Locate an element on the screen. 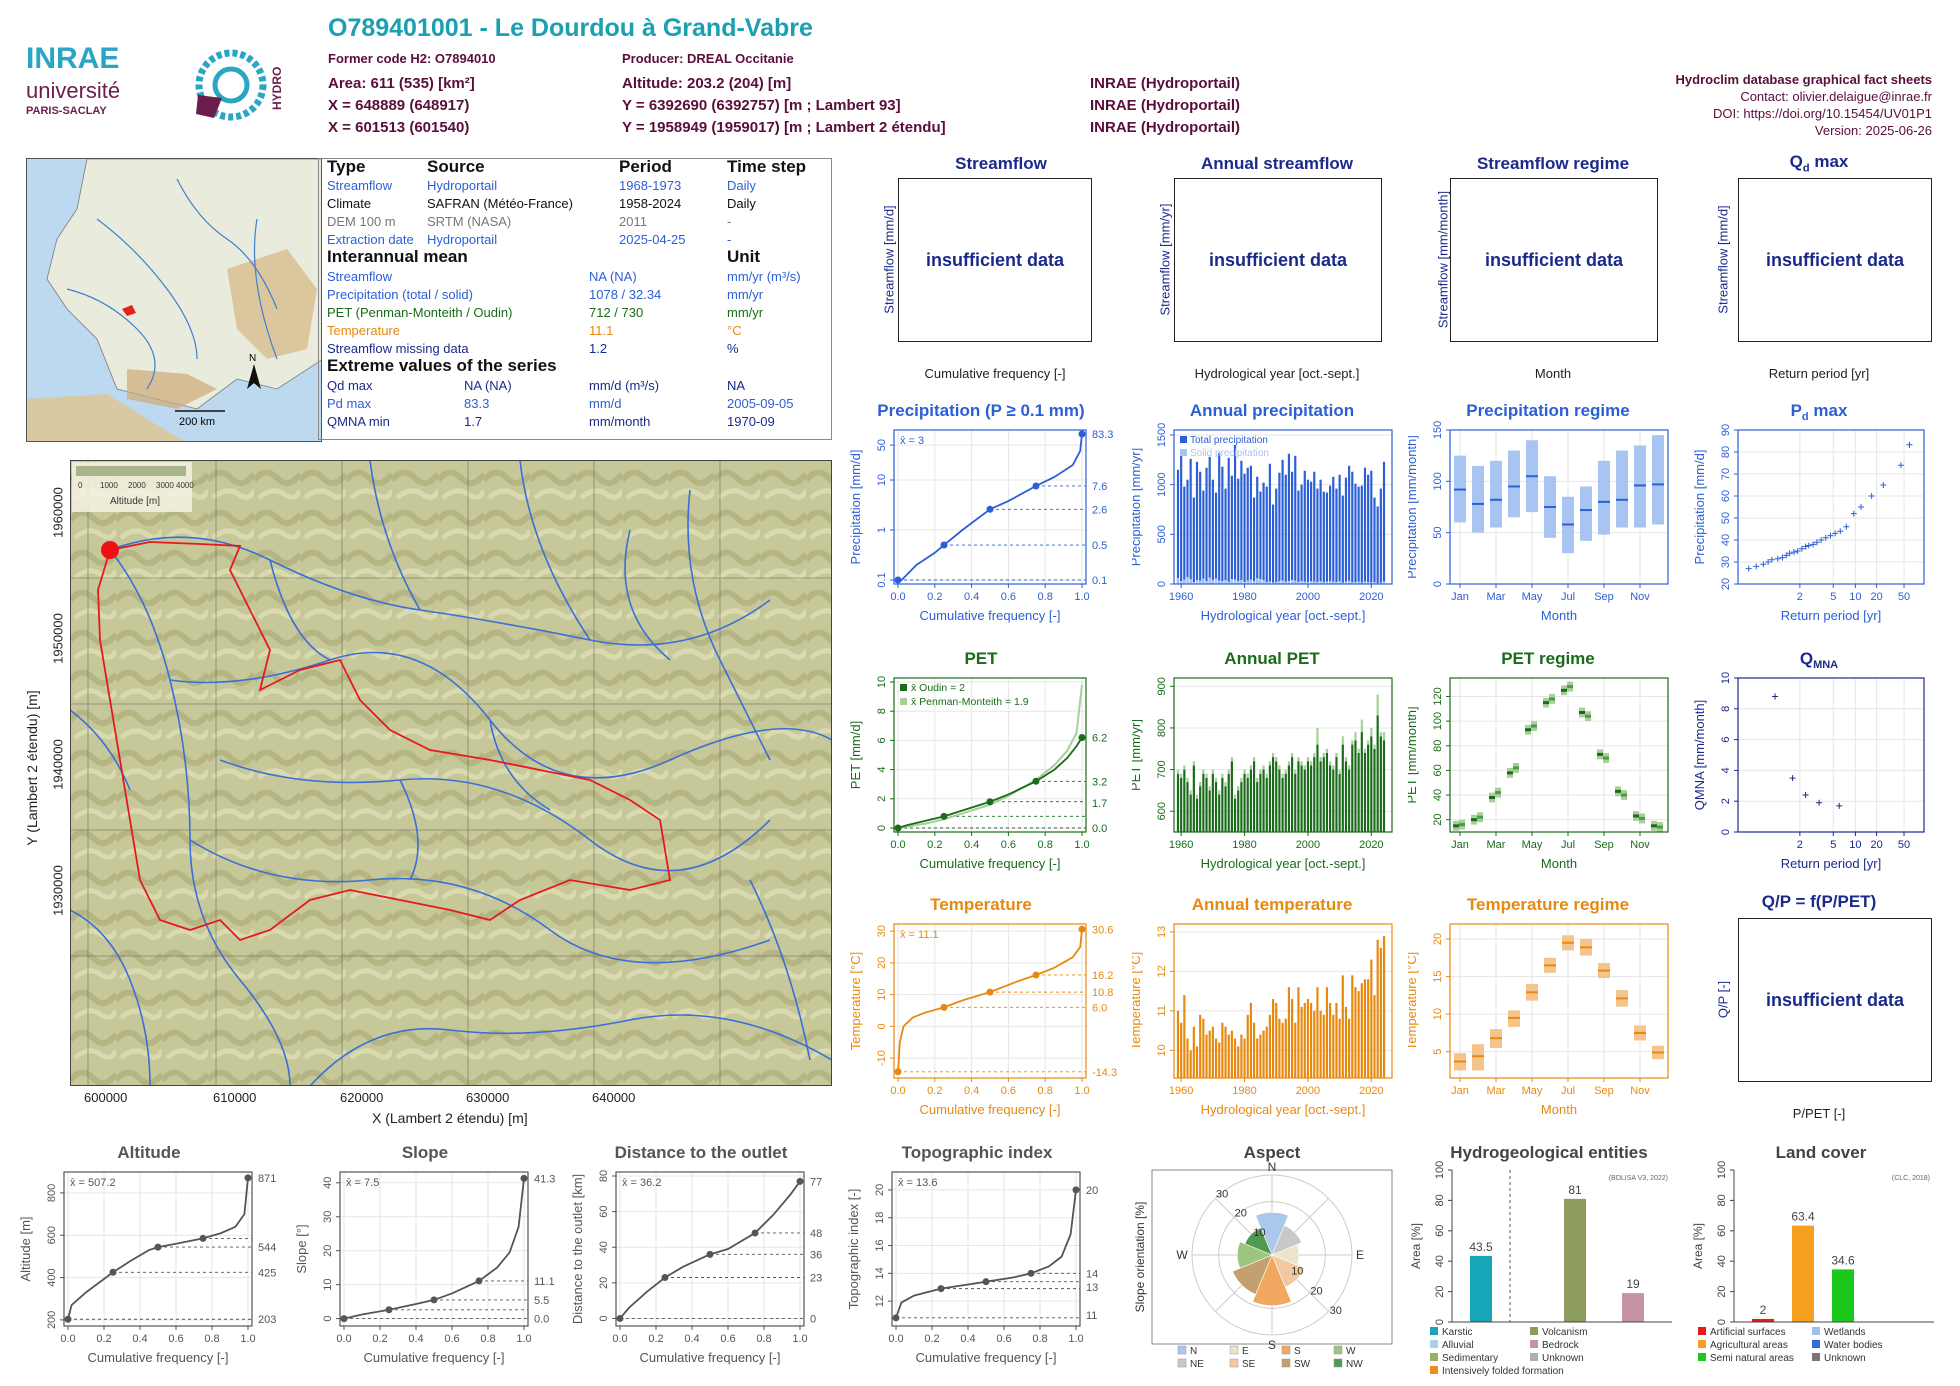  map-xtick: 630000 is located at coordinates (488, 1097).